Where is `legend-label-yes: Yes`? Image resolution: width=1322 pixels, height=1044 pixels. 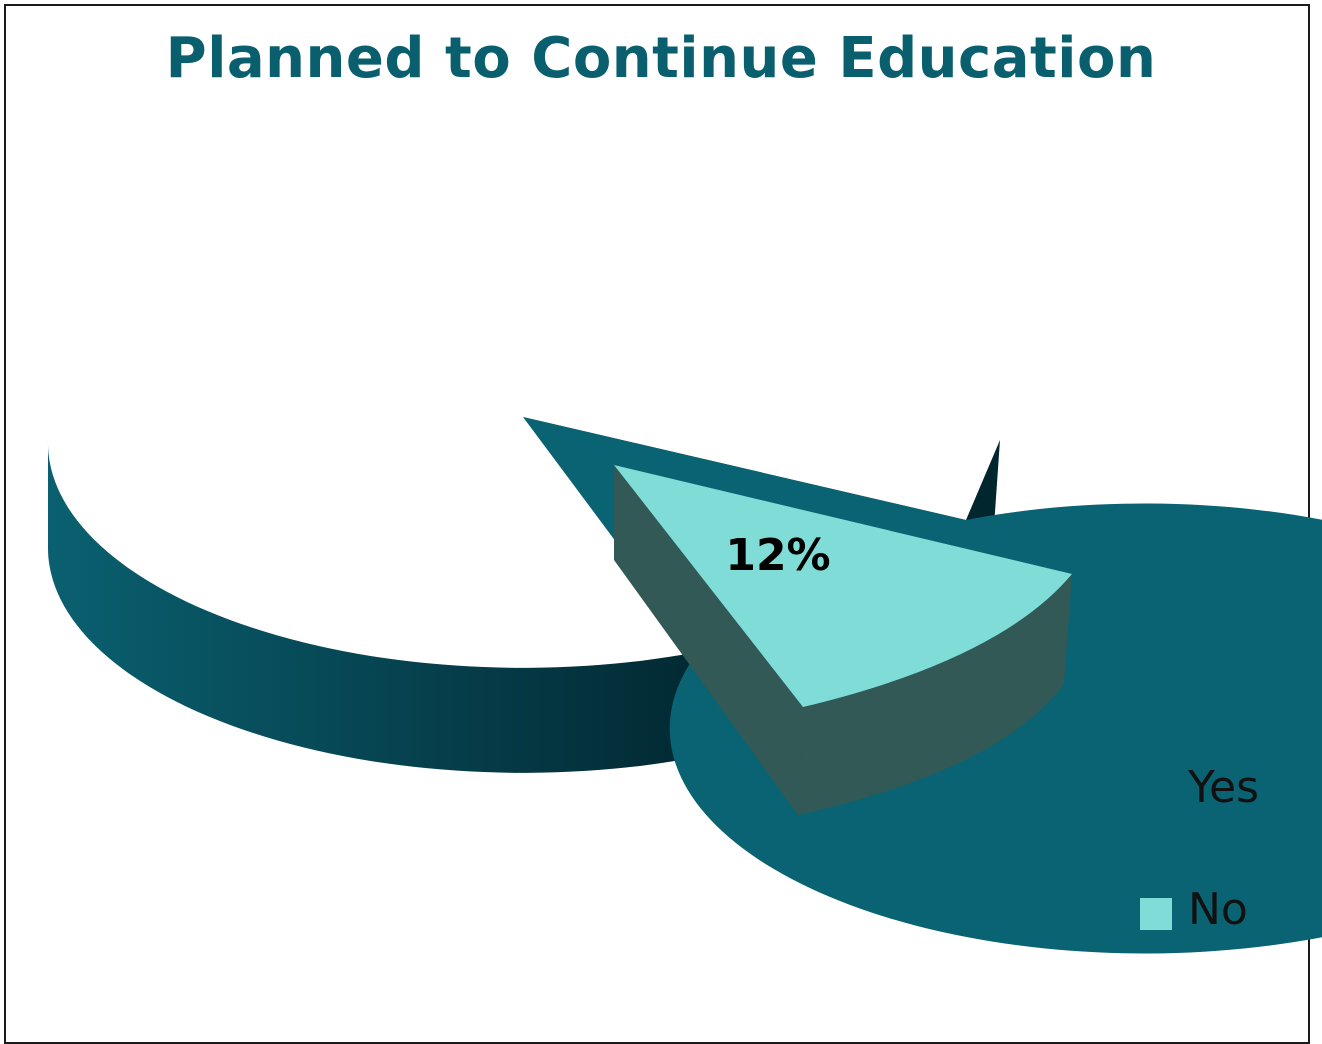
legend-label-yes: Yes is located at coordinates (1224, 787).